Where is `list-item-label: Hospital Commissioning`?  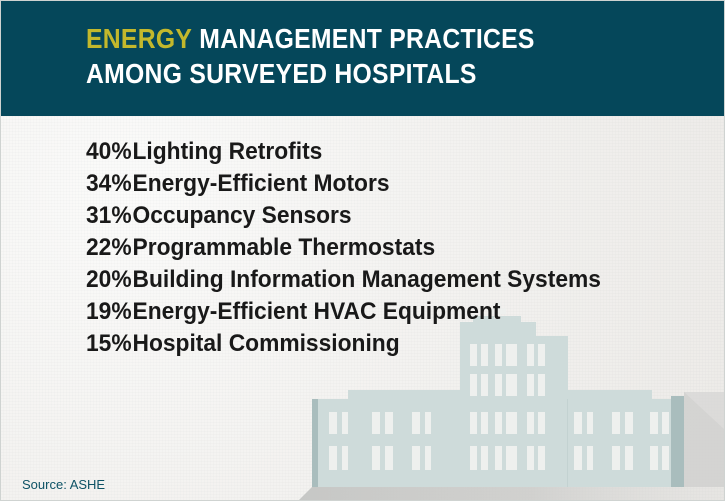
list-item-label: Hospital Commissioning is located at coordinates (266, 343).